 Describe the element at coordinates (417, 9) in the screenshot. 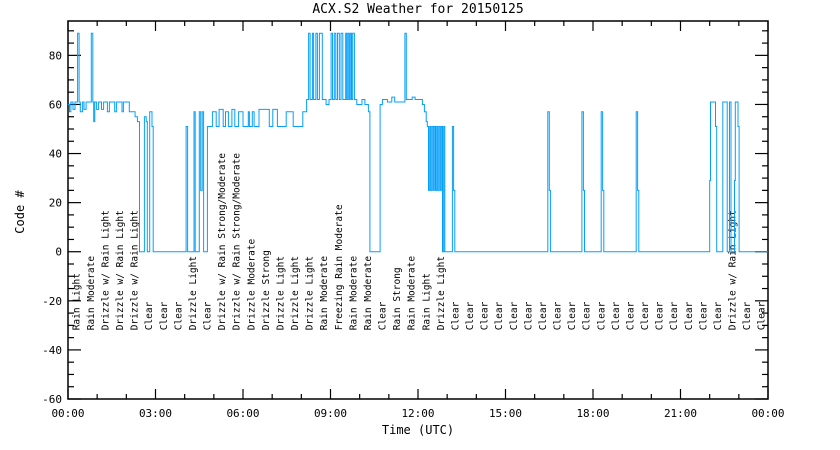

I see `chart-title: ACX.S2 Weather for 20150125` at that location.